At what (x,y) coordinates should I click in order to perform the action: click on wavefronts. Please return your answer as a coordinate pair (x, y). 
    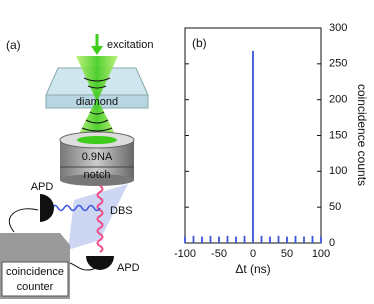
    Looking at the image, I should click on (97, 104).